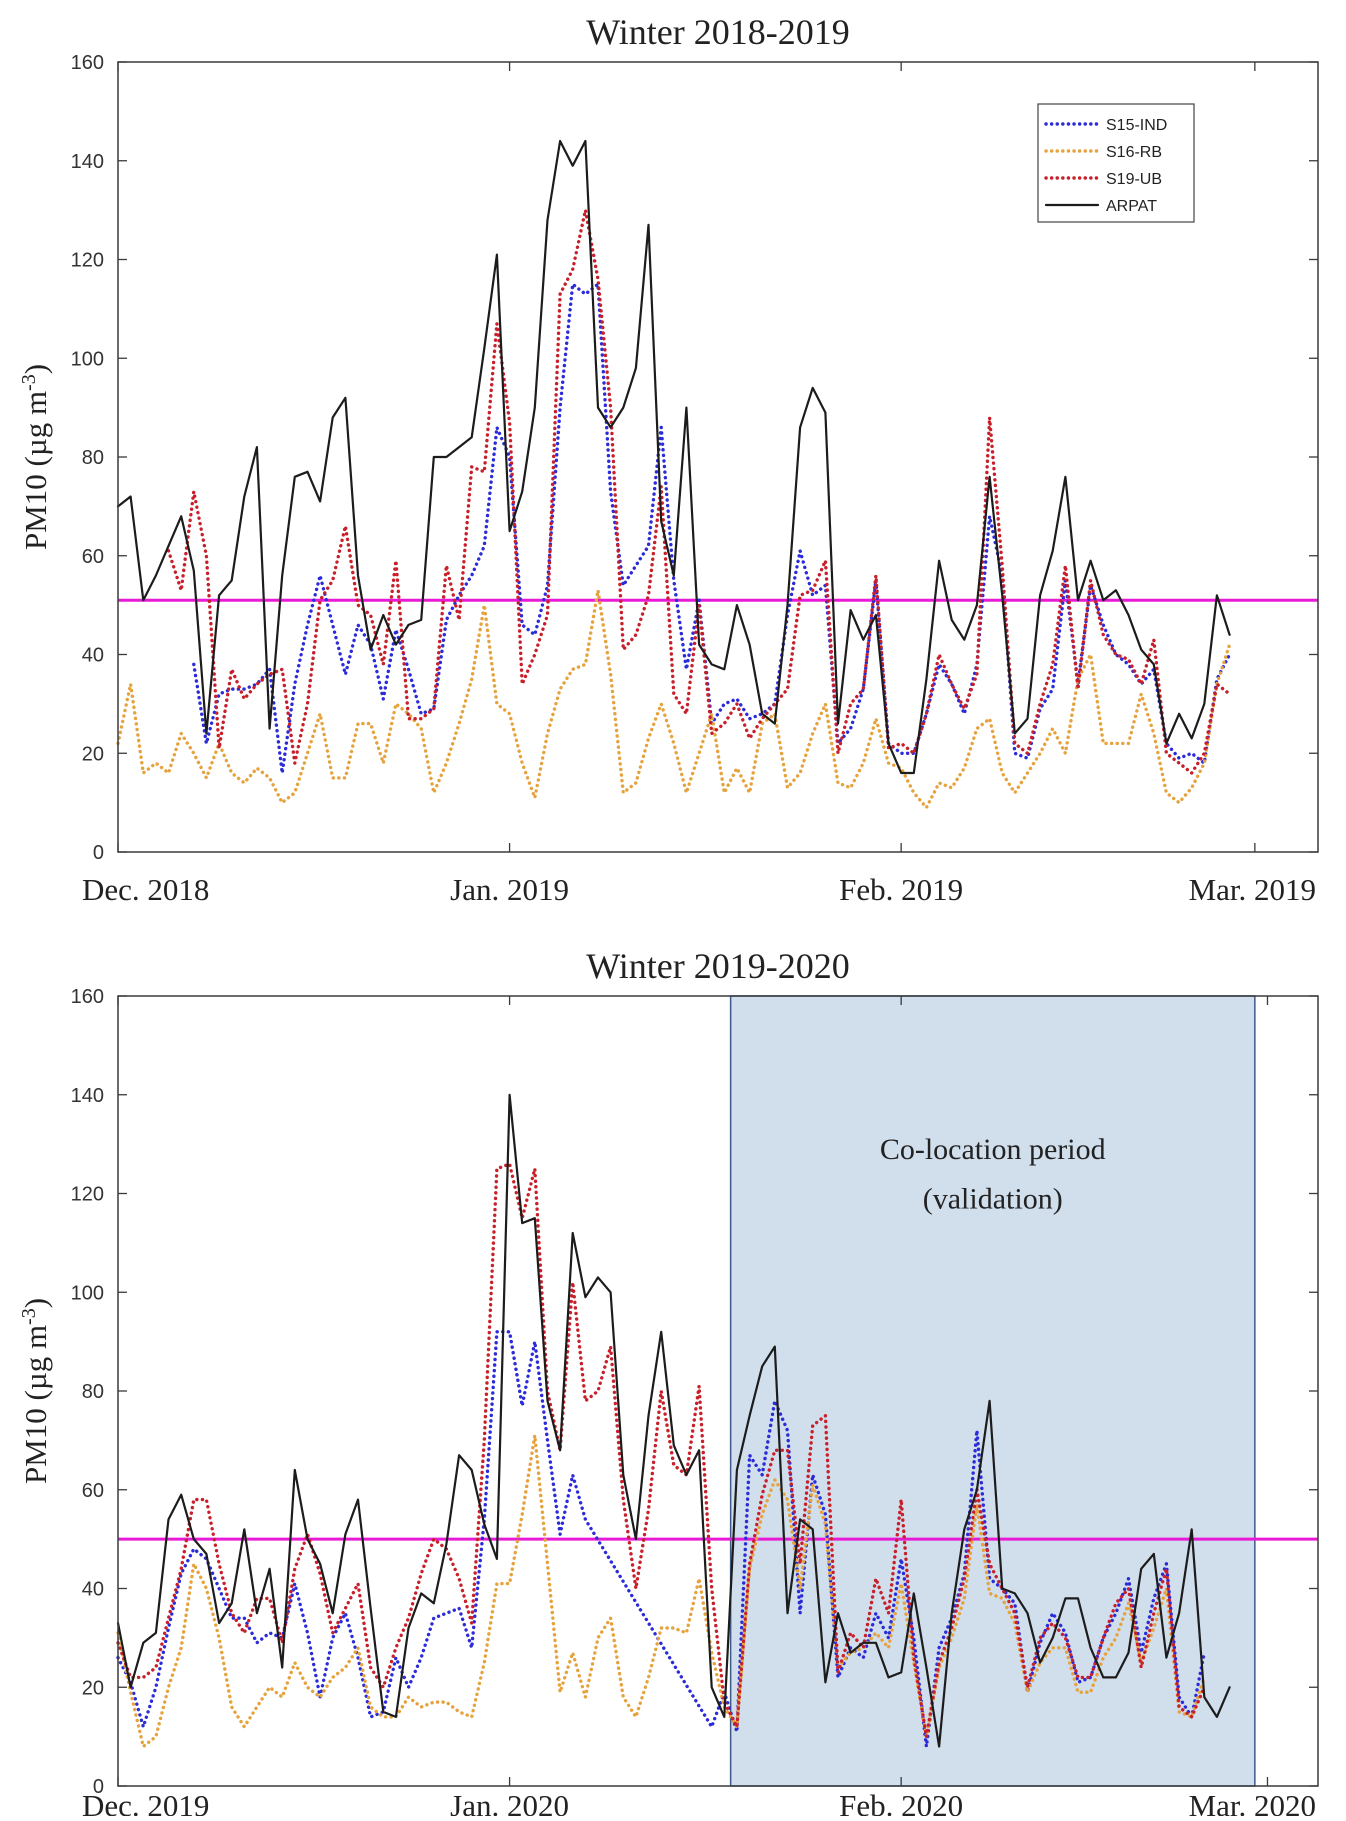 Image resolution: width=1346 pixels, height=1821 pixels. Describe the element at coordinates (993, 1198) in the screenshot. I see `shaded-region-label-line2: (validation)` at that location.